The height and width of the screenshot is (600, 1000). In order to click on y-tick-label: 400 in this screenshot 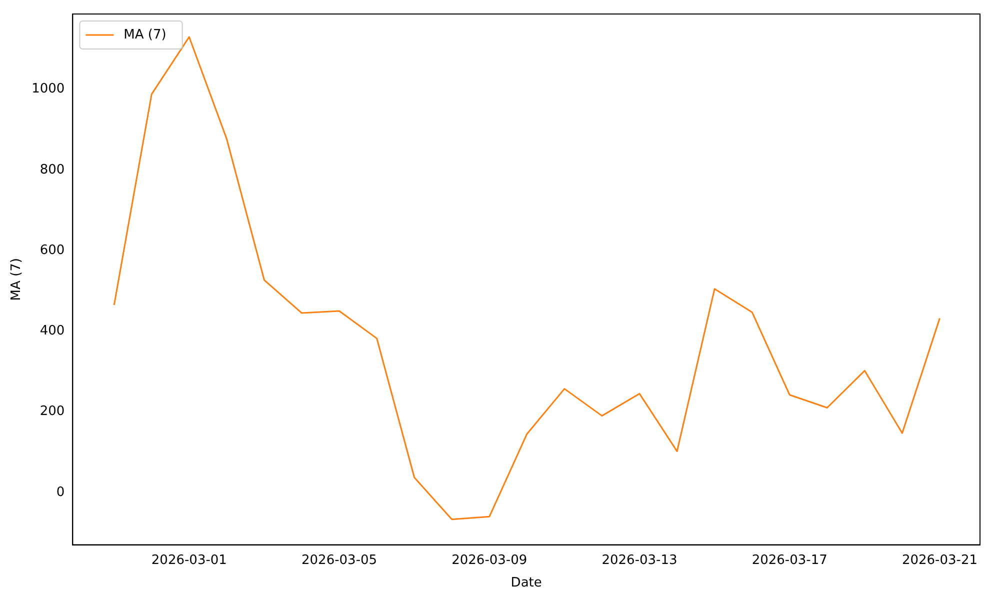, I will do `click(52, 331)`.